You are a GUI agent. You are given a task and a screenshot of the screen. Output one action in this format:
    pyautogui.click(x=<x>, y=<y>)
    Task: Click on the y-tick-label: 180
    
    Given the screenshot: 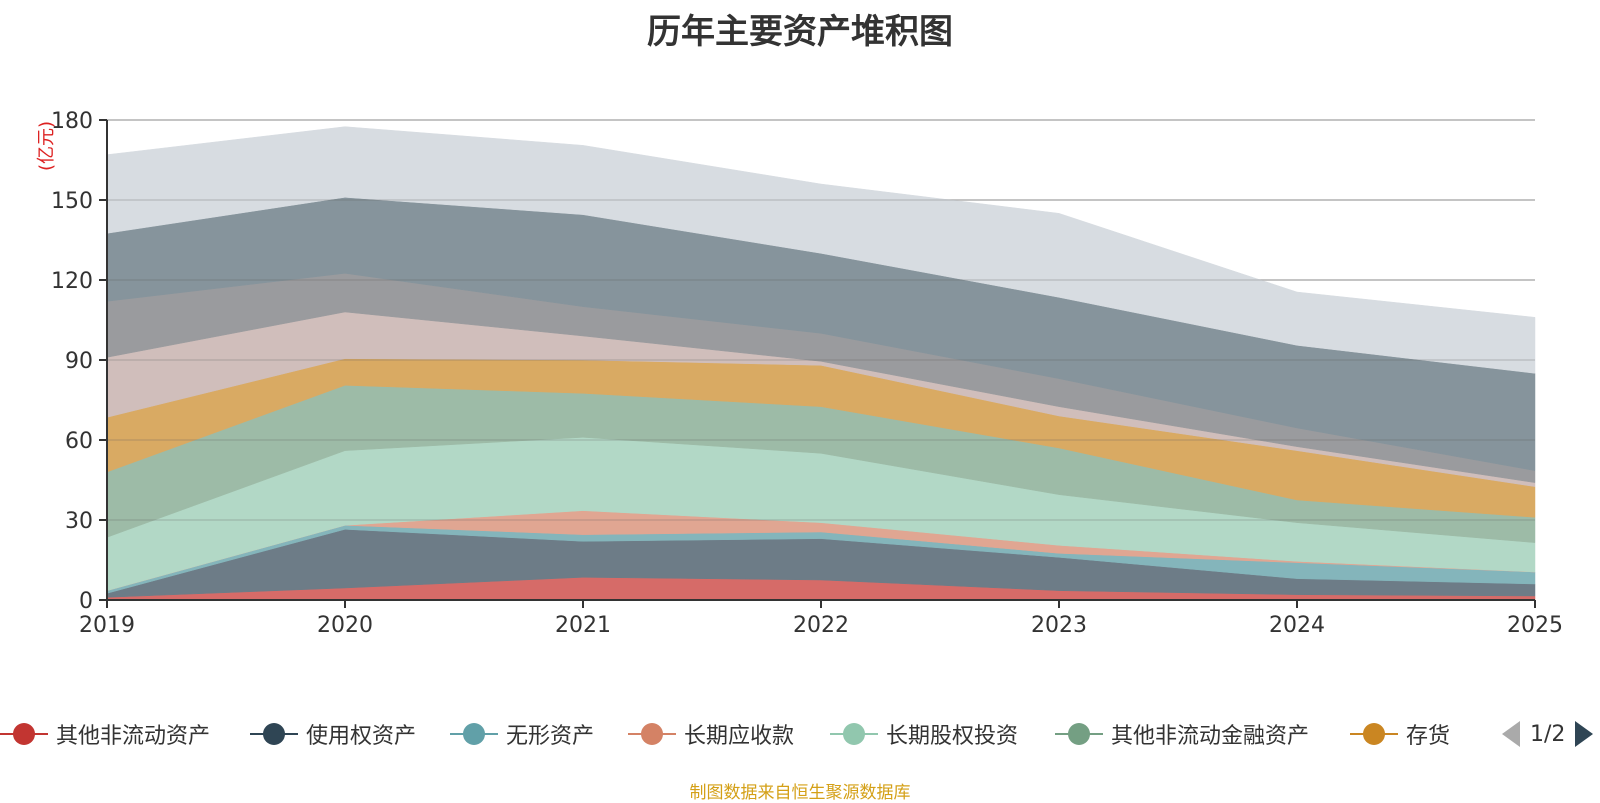 What is the action you would take?
    pyautogui.click(x=72, y=121)
    